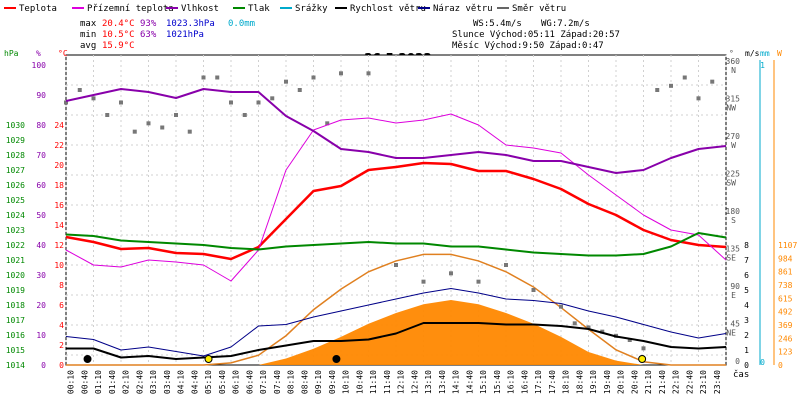 This screenshot has height=400, width=800. Describe the element at coordinates (15, 365) in the screenshot. I see `axis-tick-label: 1014` at that location.